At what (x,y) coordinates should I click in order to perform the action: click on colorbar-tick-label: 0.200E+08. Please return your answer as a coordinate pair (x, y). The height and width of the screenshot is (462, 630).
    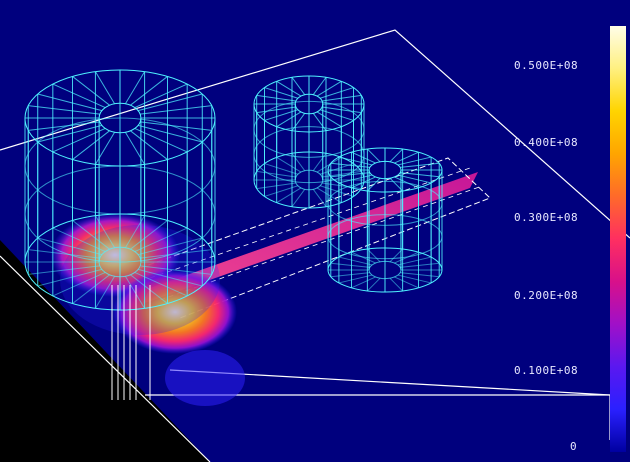
    Looking at the image, I should click on (546, 295).